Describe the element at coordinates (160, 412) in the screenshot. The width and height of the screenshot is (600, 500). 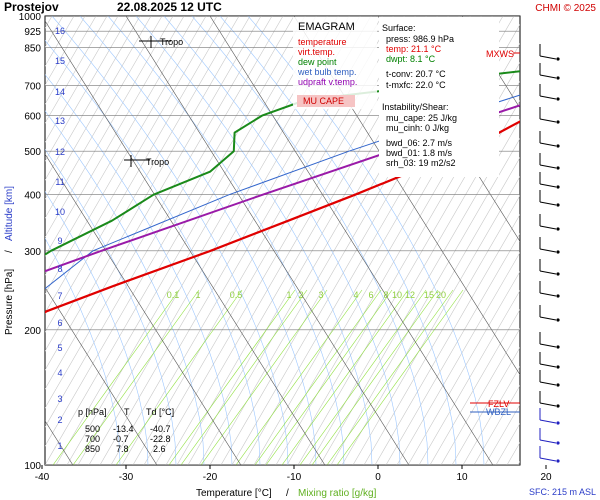
I see `table-header-td: Td [°C]` at that location.